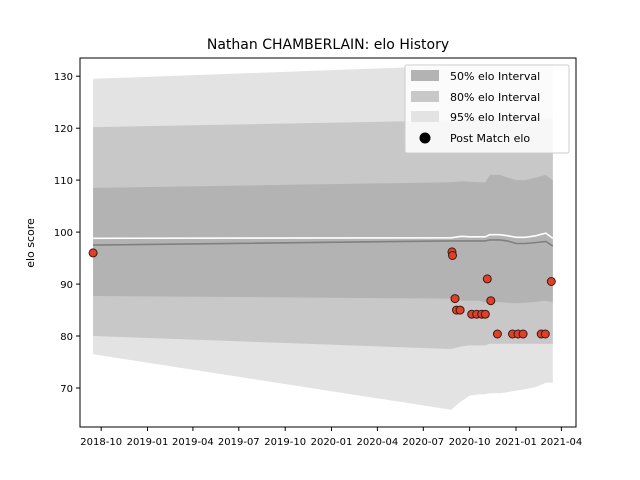 The image size is (640, 480). Describe the element at coordinates (470, 442) in the screenshot. I see `x-tick-label-2020-10: 2020-10` at that location.